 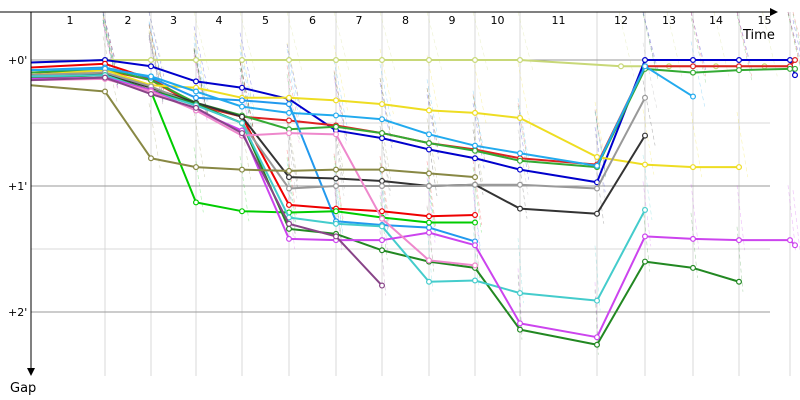 I want to click on lap-label: 4, so click(x=219, y=20).